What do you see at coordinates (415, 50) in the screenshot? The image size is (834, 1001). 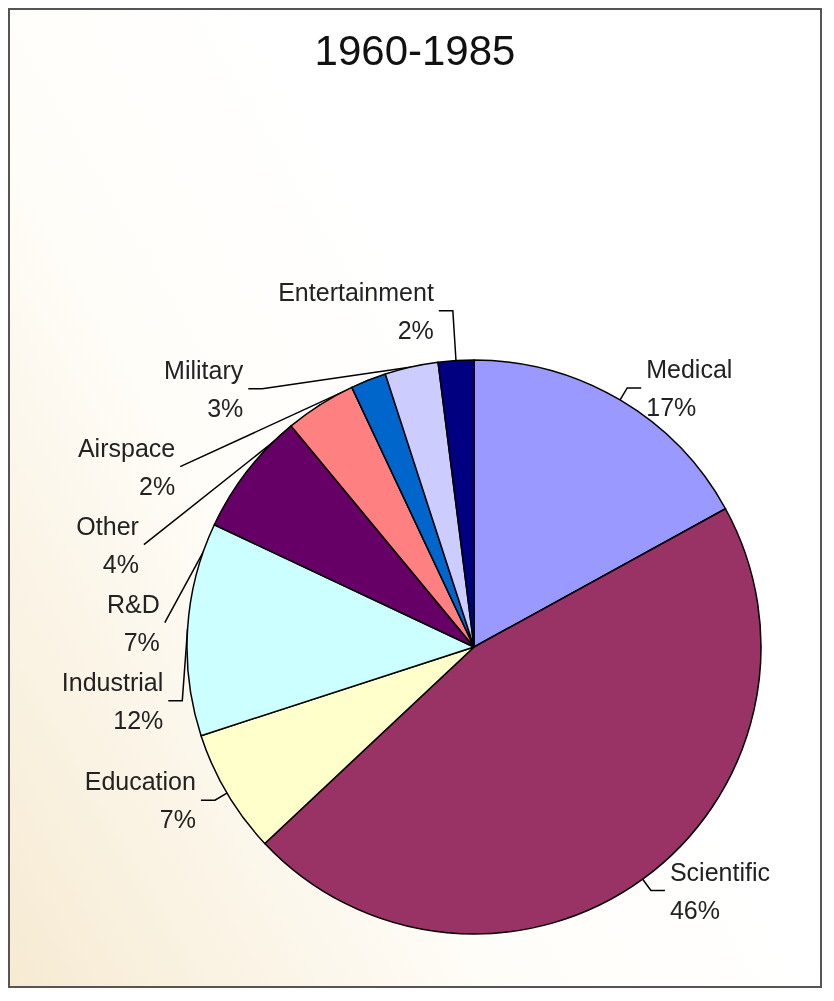 I see `chart-title: 1960-1985` at bounding box center [415, 50].